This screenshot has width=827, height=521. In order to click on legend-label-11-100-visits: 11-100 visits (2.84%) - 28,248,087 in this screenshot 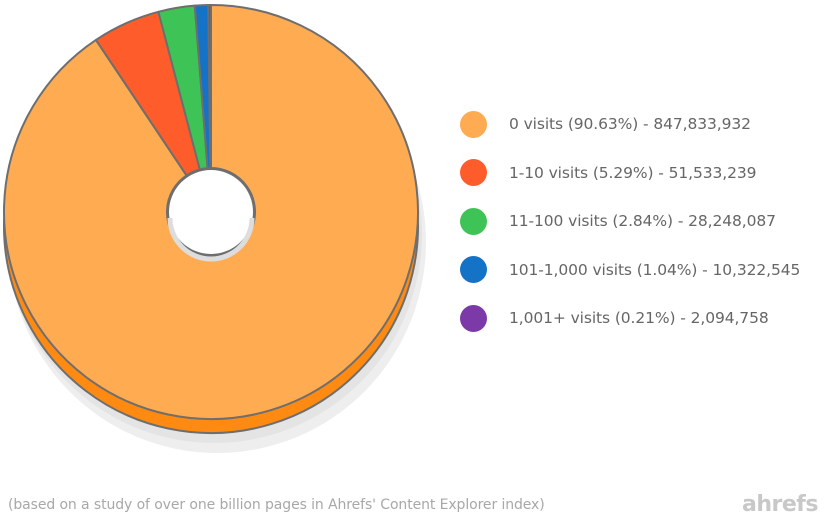, I will do `click(642, 221)`.